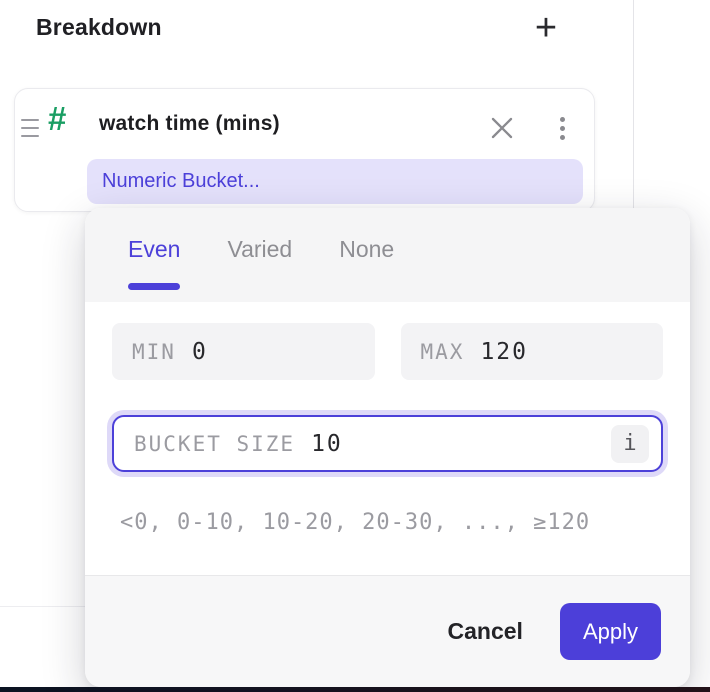 The image size is (710, 692). I want to click on close-icon, so click(502, 128).